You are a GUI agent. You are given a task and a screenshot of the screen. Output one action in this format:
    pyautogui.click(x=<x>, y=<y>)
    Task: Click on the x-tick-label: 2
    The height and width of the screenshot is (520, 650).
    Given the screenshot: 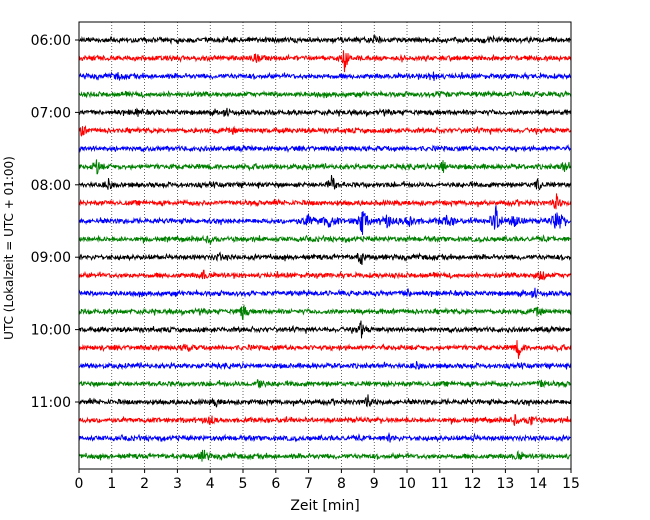 What is the action you would take?
    pyautogui.click(x=144, y=484)
    